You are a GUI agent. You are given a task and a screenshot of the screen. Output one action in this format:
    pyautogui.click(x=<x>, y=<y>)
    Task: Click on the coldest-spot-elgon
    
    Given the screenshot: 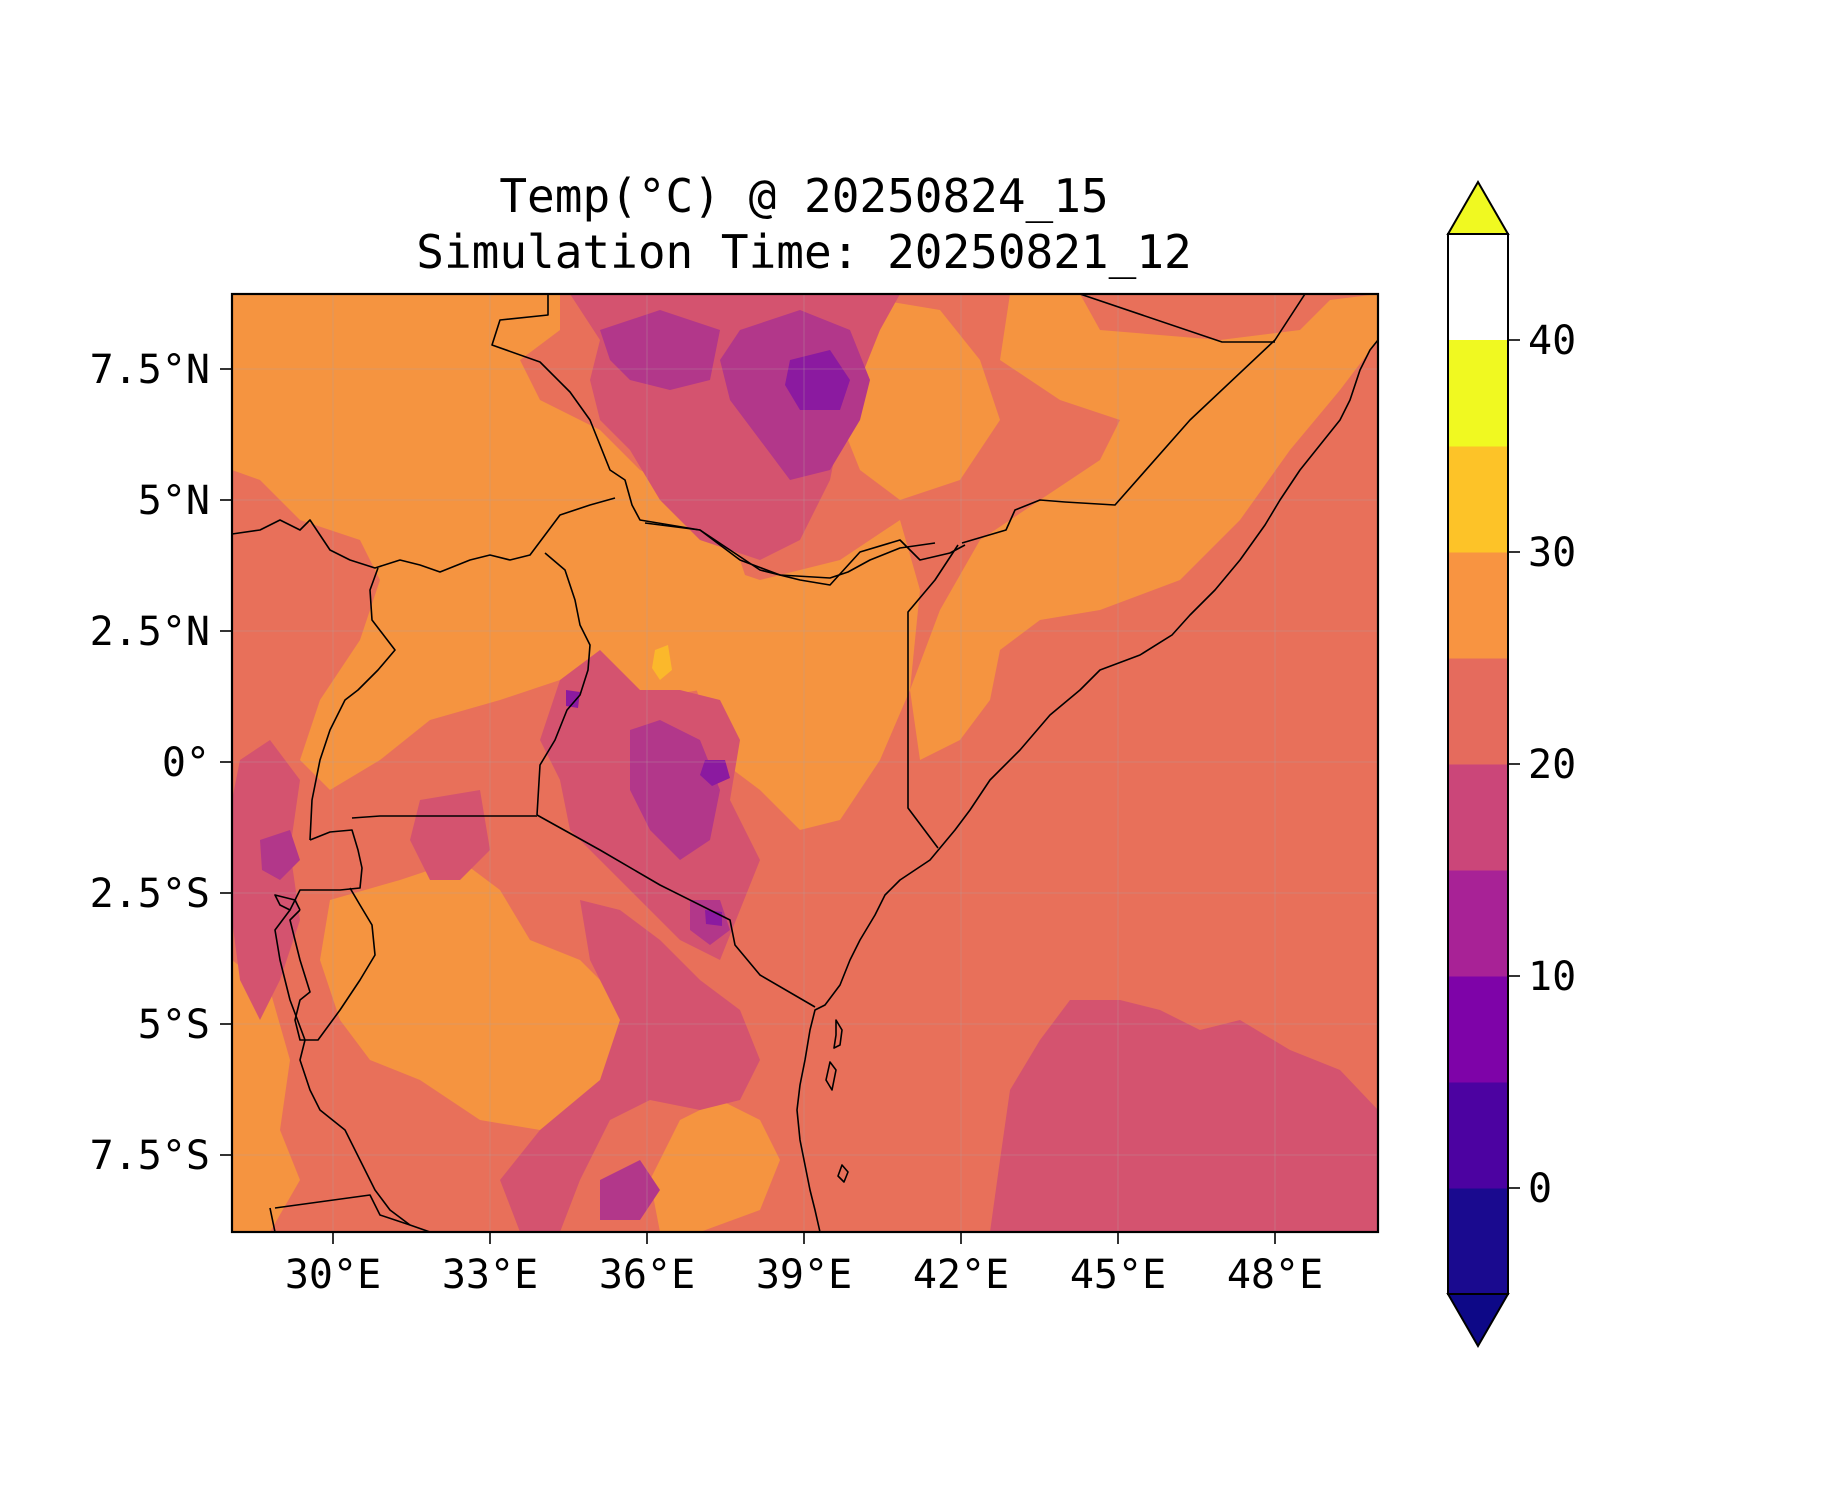 What is the action you would take?
    pyautogui.click(x=573, y=699)
    